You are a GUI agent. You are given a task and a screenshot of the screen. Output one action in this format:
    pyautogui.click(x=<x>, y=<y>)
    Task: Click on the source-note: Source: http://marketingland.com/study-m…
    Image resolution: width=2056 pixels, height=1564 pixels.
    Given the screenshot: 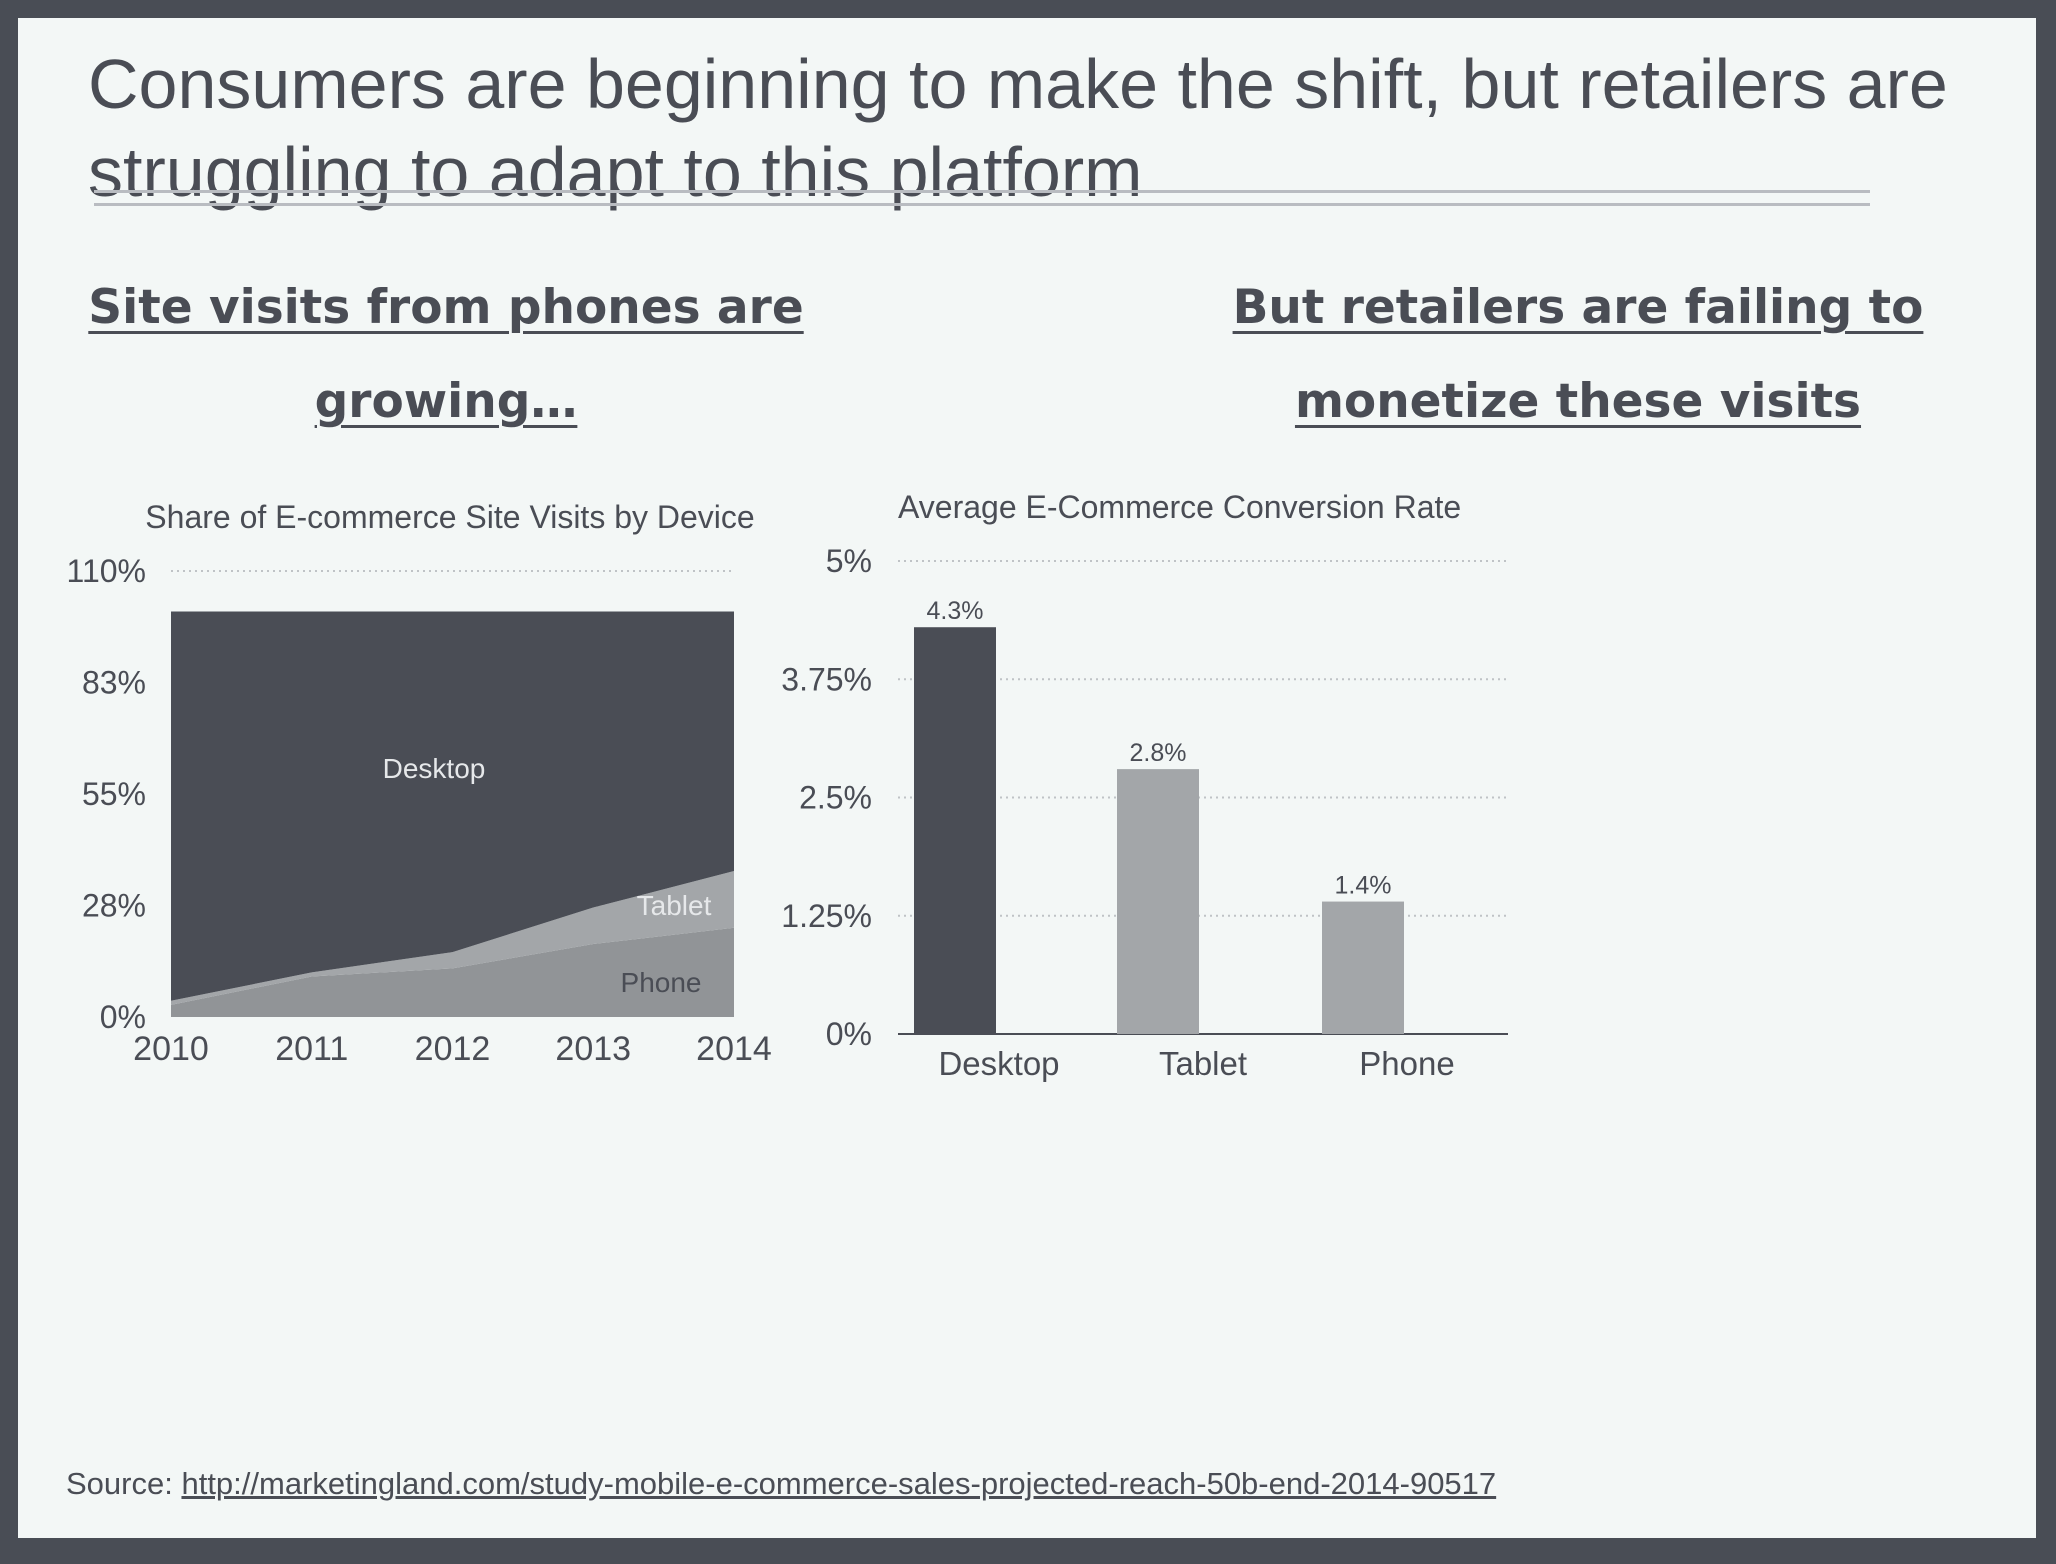 What is the action you would take?
    pyautogui.click(x=781, y=1484)
    